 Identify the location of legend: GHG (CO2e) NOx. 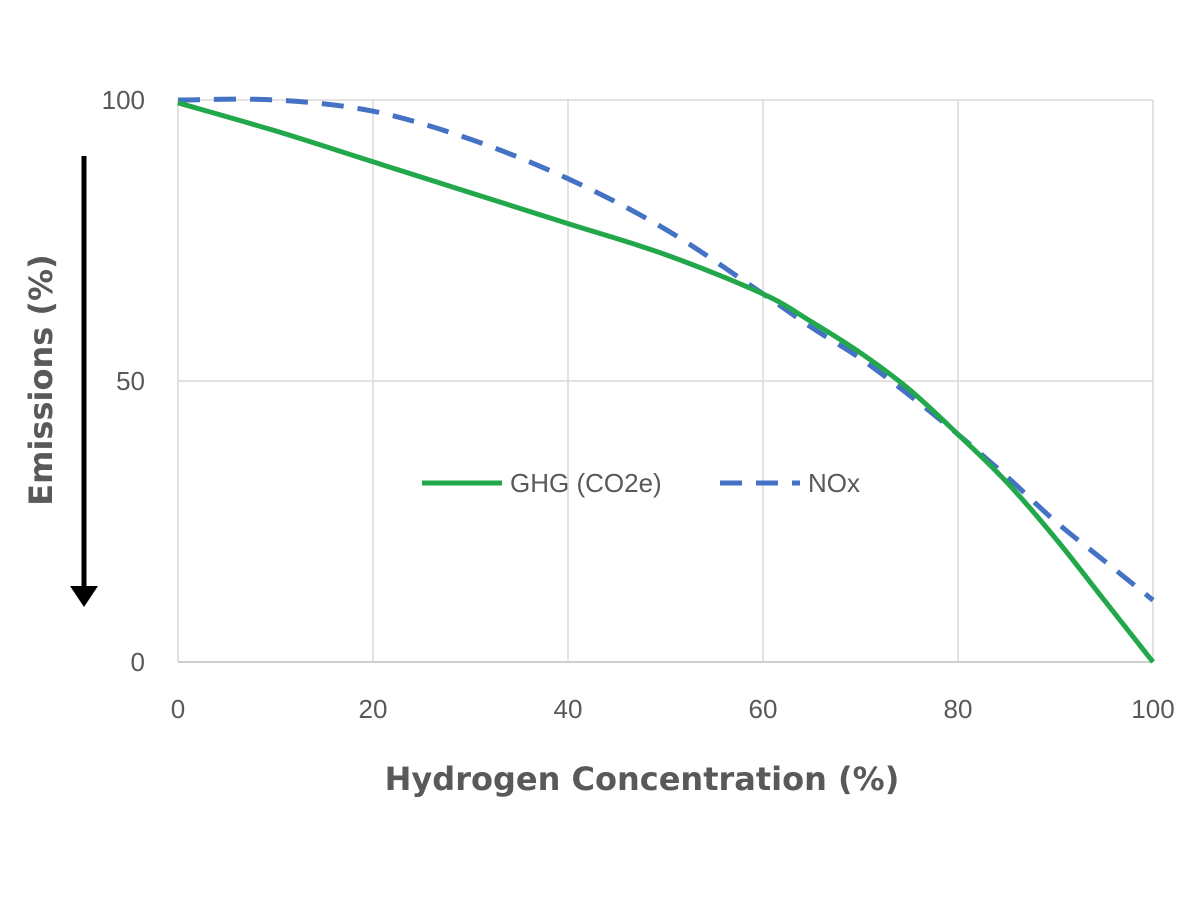
(641, 483).